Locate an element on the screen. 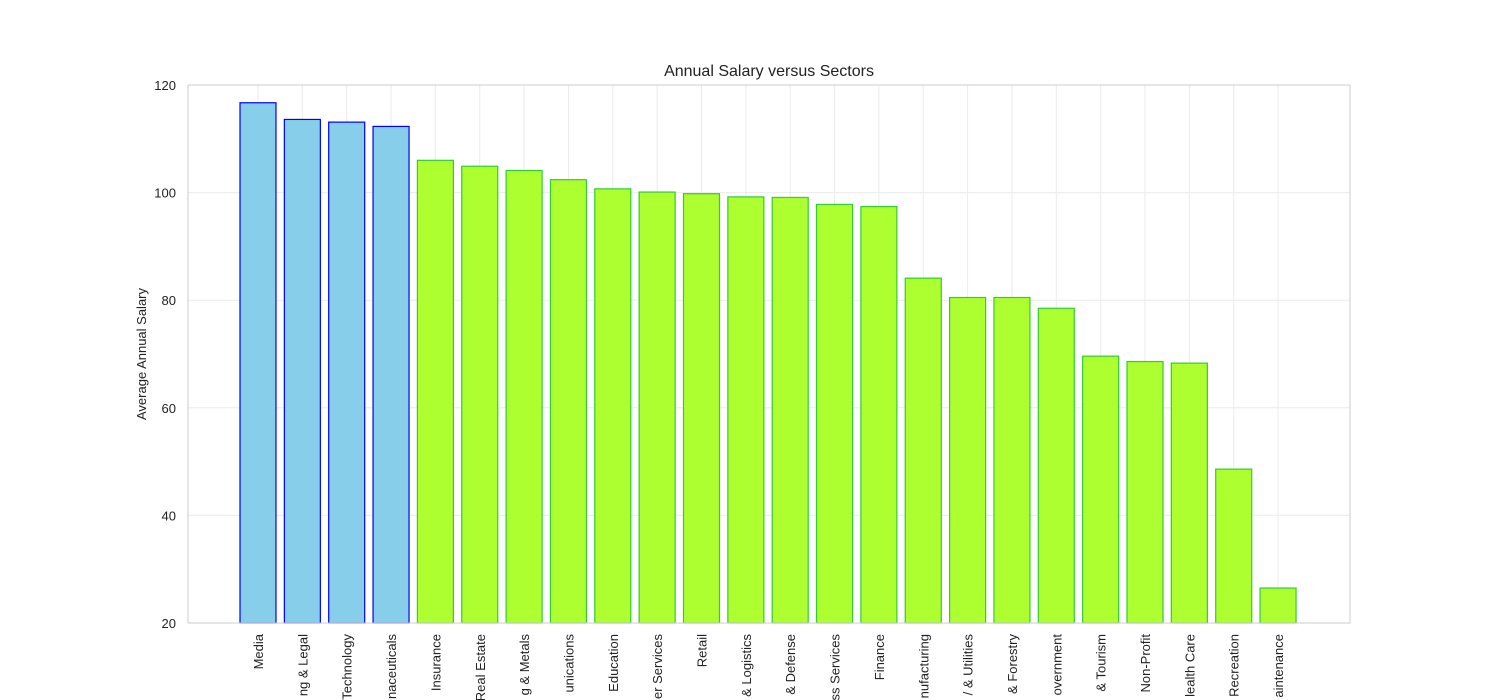 This screenshot has height=700, width=1500. x-tick-label: er Services is located at coordinates (657, 667).